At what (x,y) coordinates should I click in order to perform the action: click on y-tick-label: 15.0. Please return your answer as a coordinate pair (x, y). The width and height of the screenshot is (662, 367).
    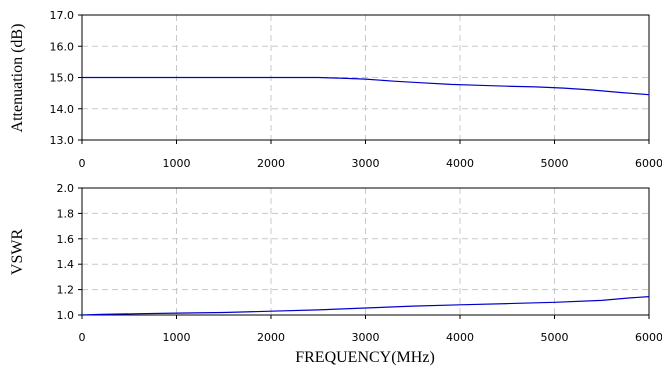
    Looking at the image, I should click on (62, 78).